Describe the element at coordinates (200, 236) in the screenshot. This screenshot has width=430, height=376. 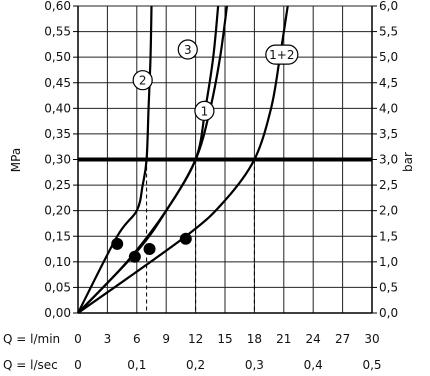
I see `dashed-drop-lines` at that location.